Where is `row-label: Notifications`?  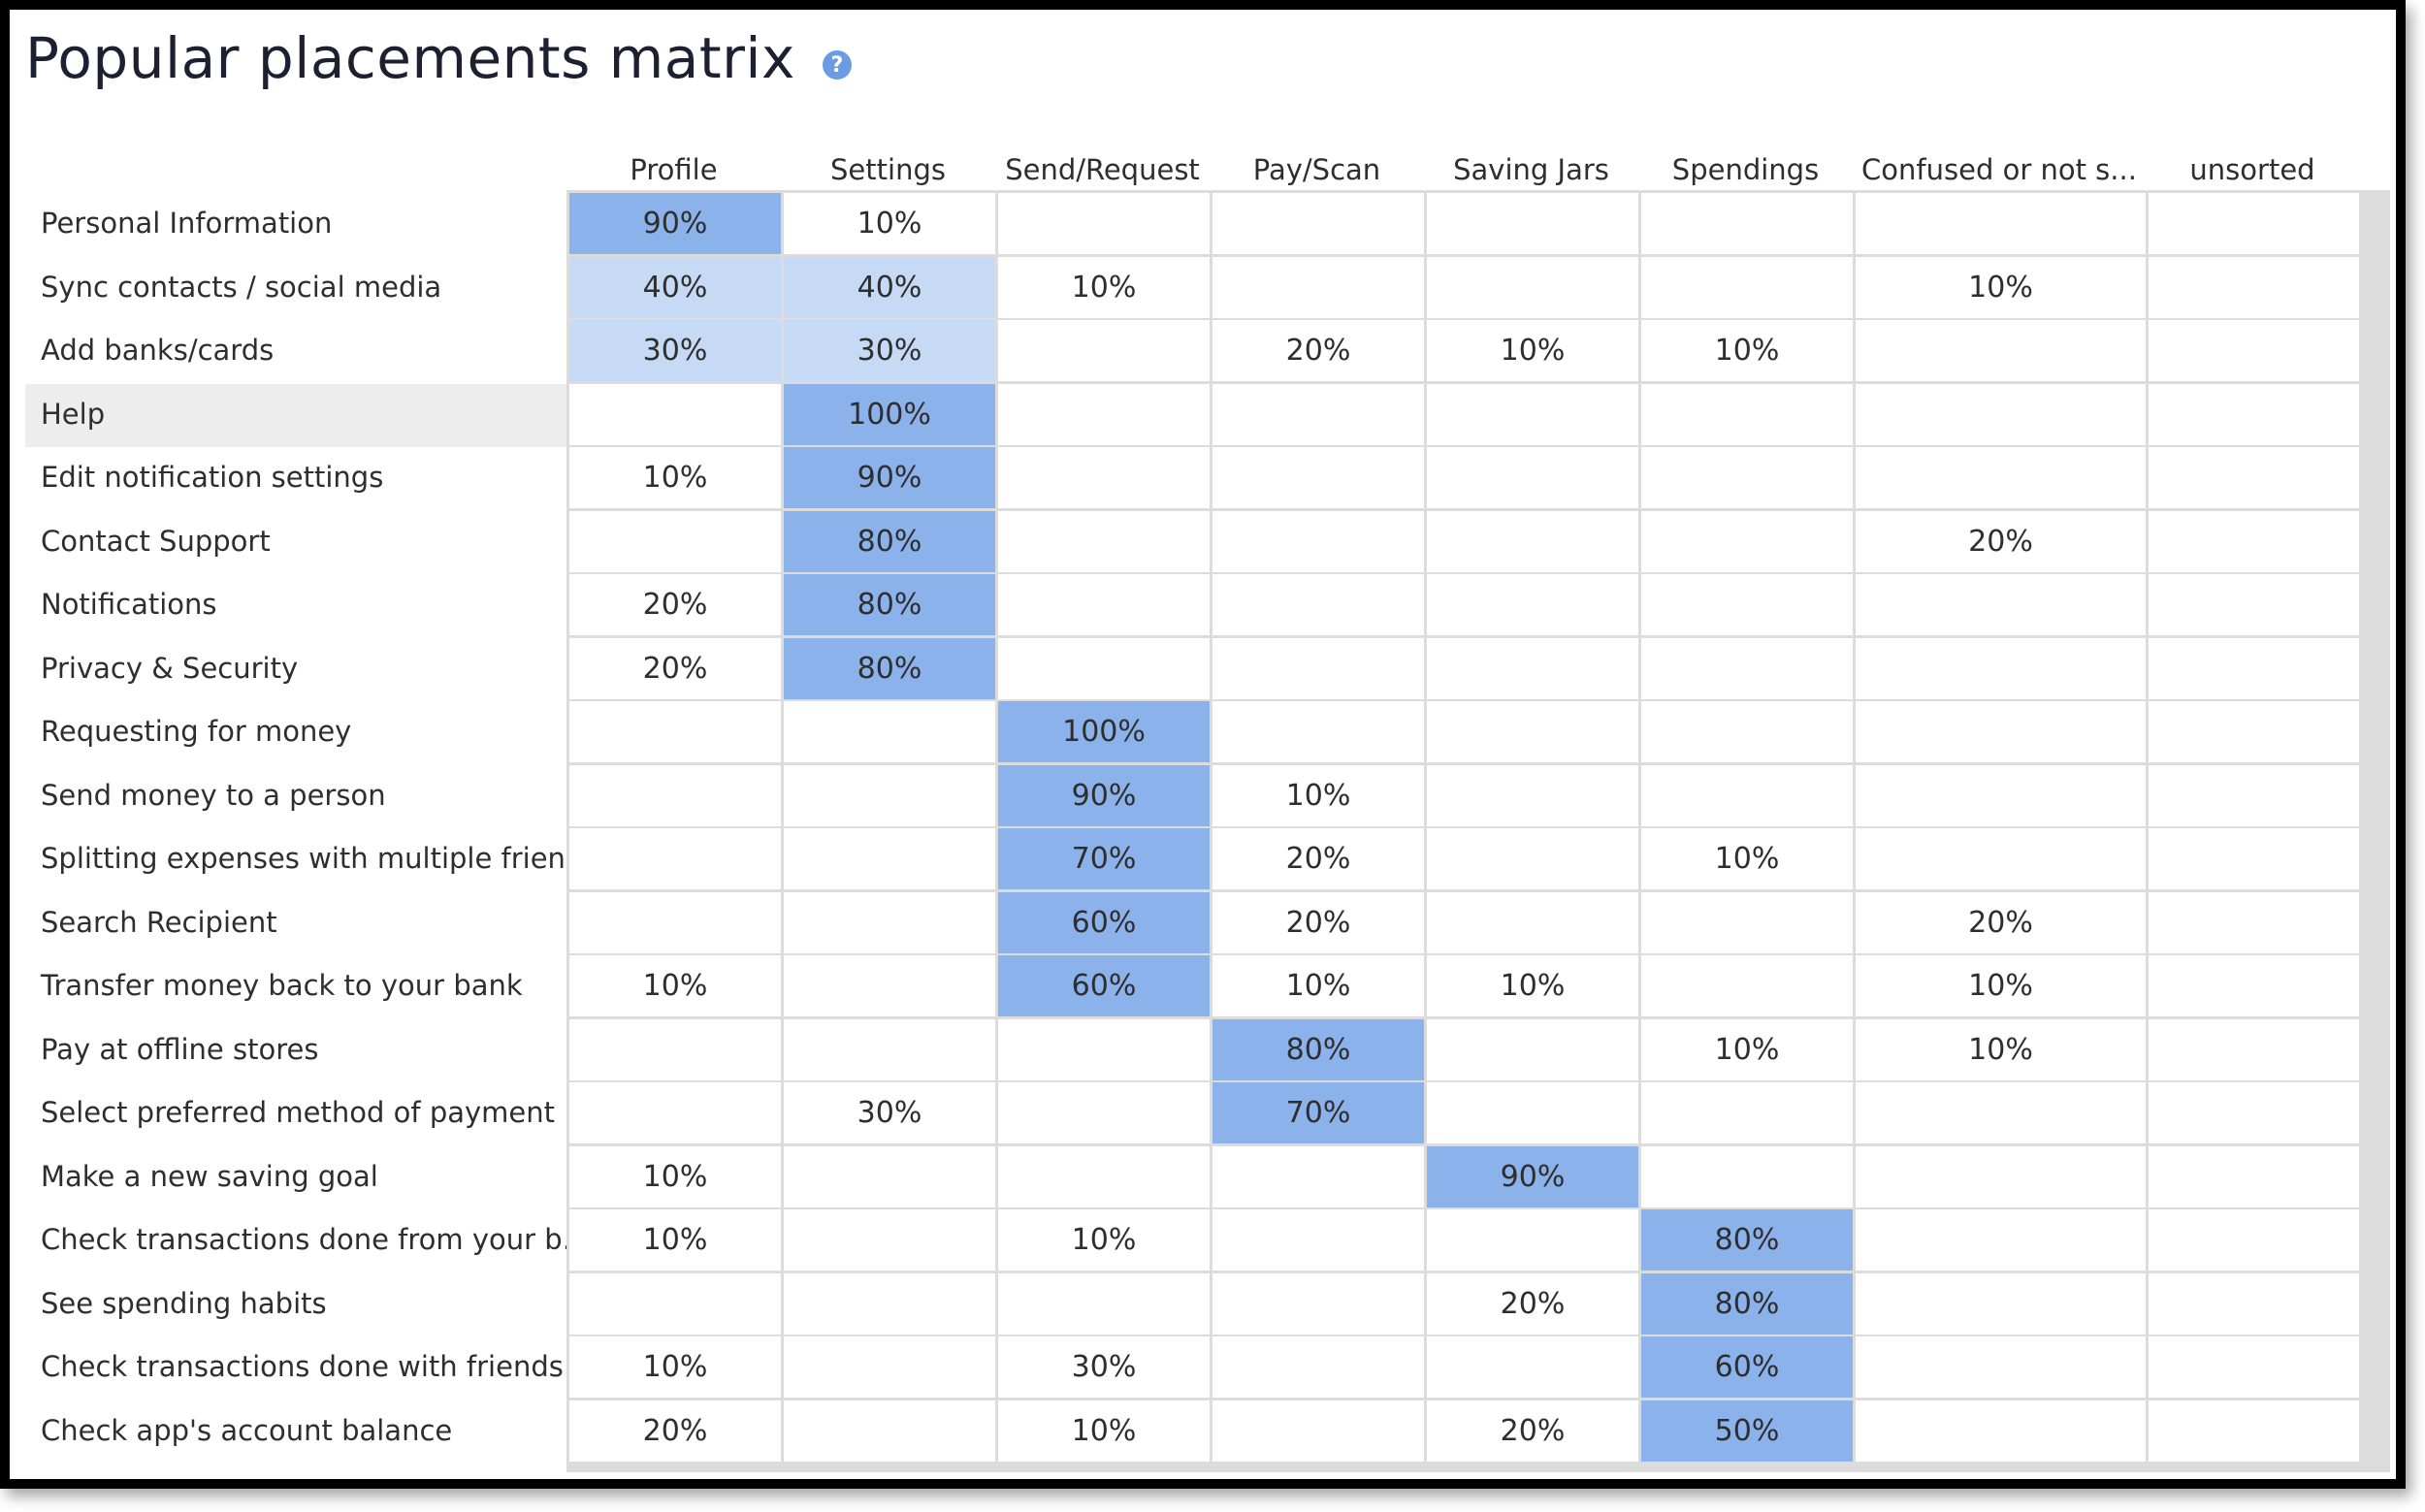 row-label: Notifications is located at coordinates (129, 604).